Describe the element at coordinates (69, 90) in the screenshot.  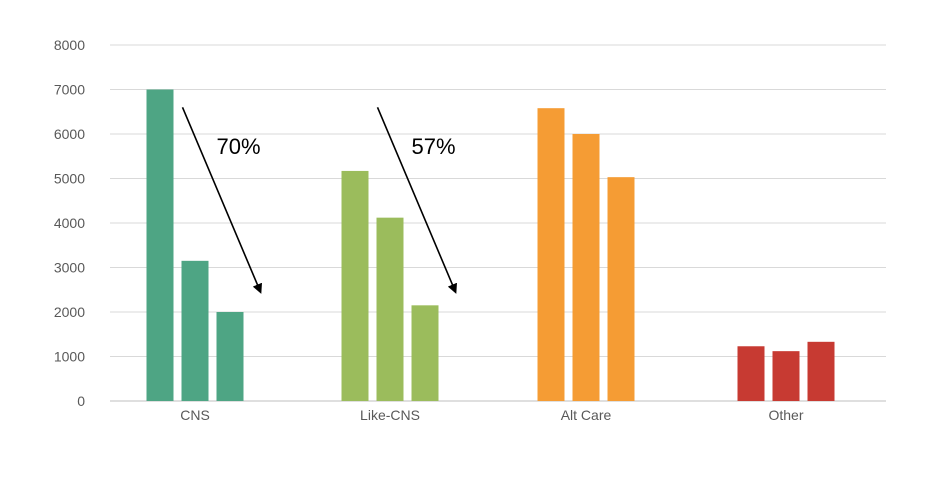
I see `y-tick-label: 7000` at that location.